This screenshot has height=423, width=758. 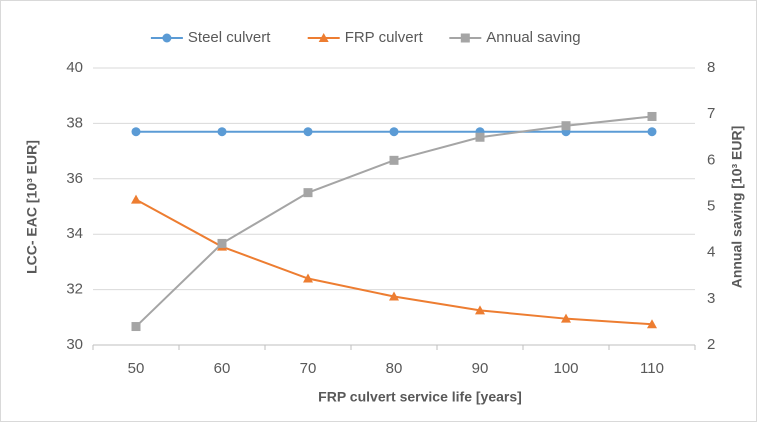 What do you see at coordinates (136, 368) in the screenshot?
I see `x-tick-label: 50` at bounding box center [136, 368].